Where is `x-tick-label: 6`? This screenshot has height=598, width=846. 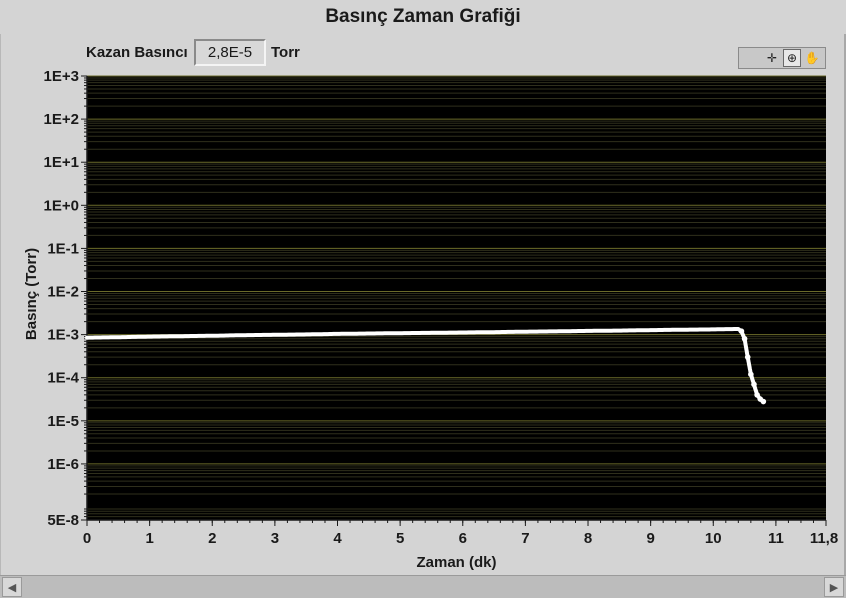
x-tick-label: 6 is located at coordinates (463, 538).